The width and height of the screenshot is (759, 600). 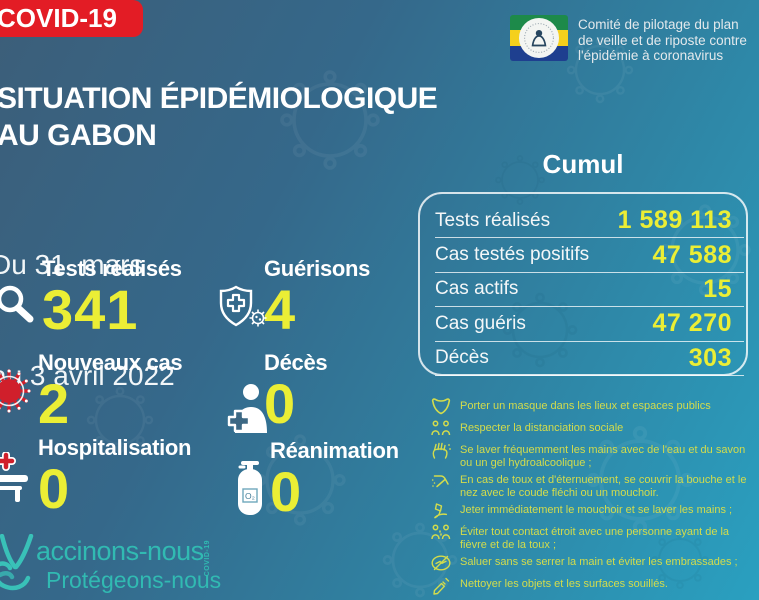 What do you see at coordinates (327, 479) in the screenshot?
I see `stat-reanimation: O₂ Réanimation 0` at bounding box center [327, 479].